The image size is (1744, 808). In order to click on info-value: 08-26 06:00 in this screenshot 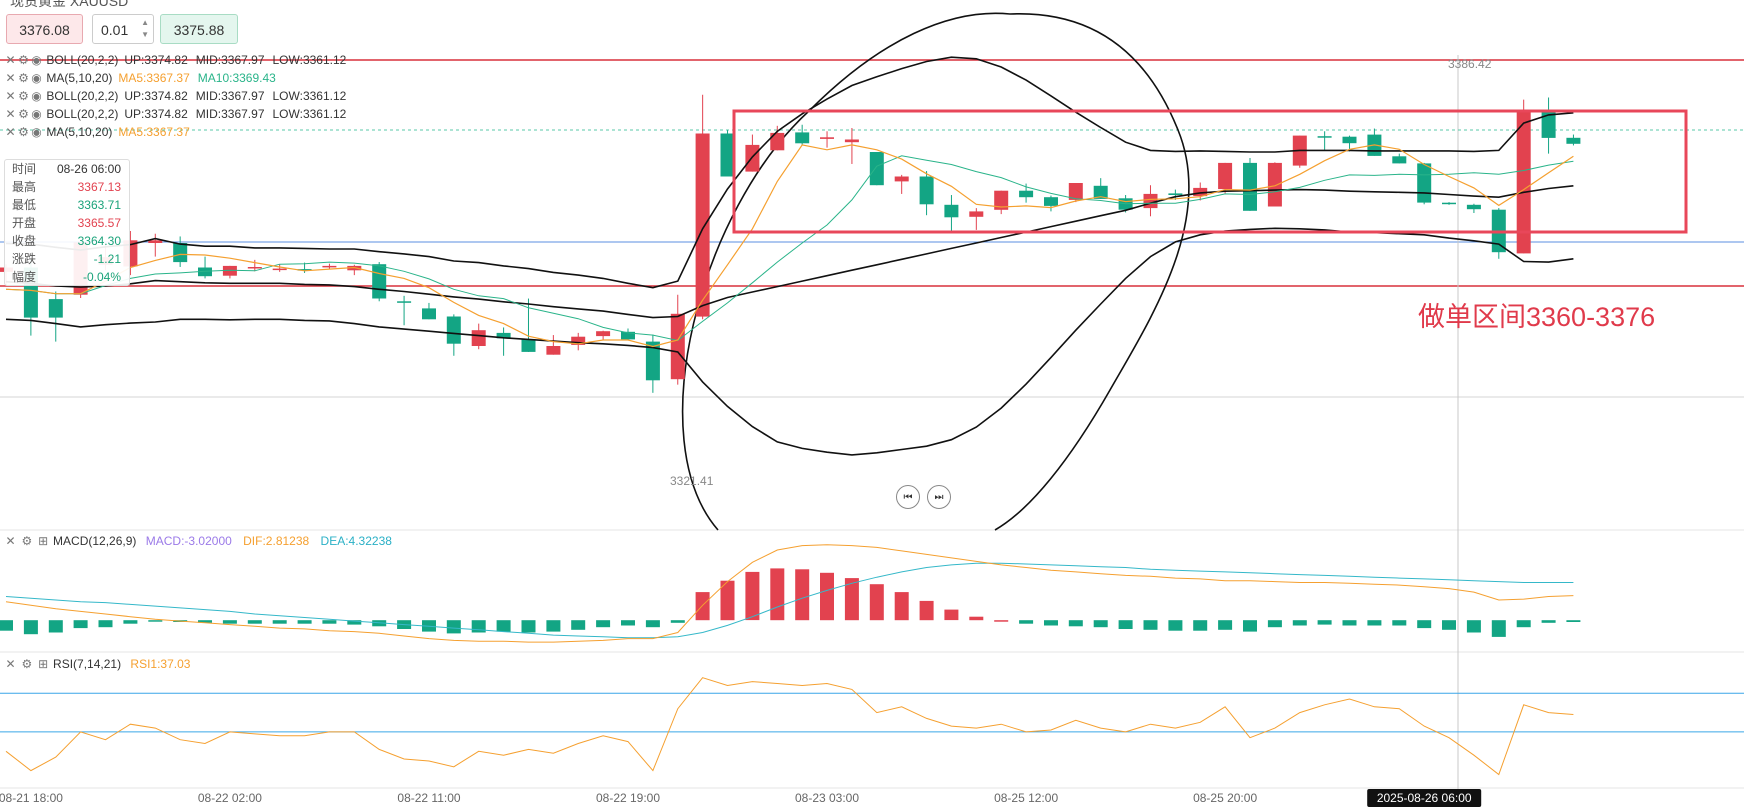, I will do `click(88, 169)`.